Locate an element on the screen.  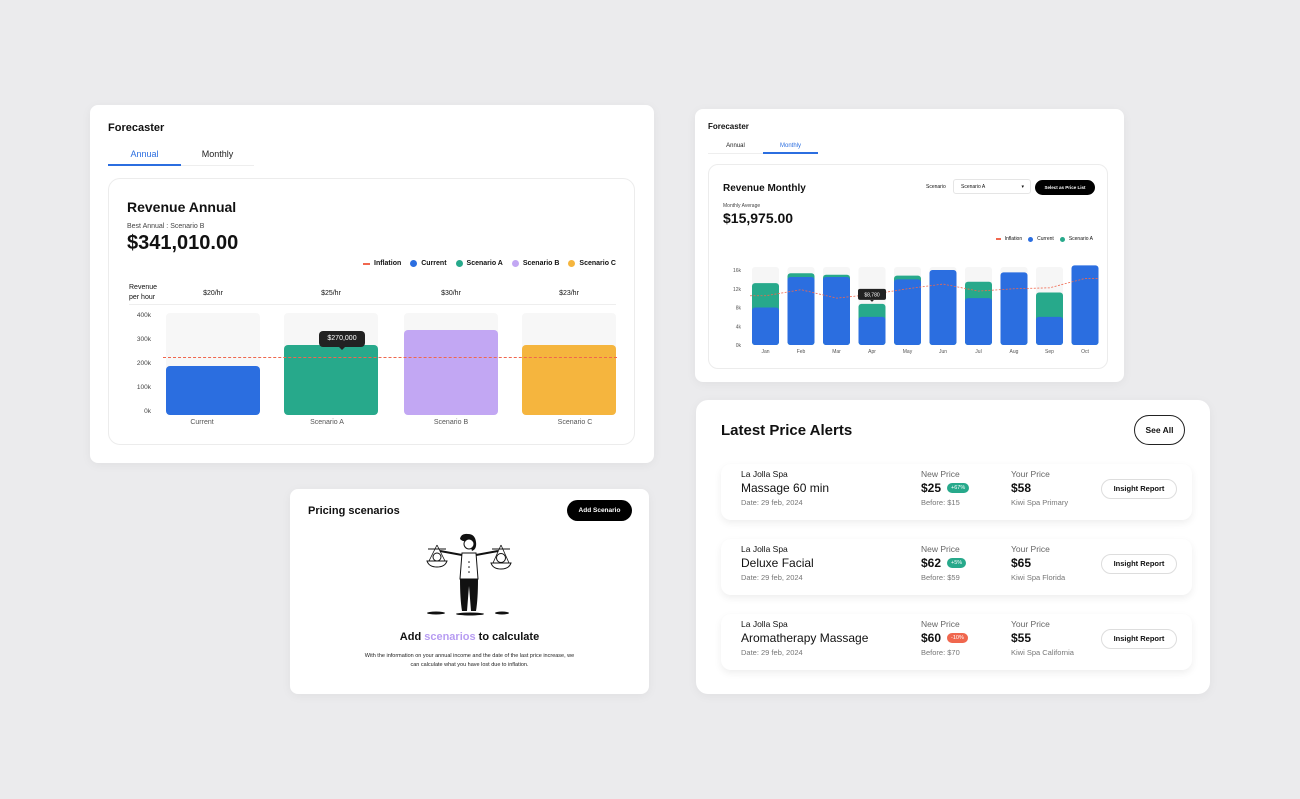
bar-scenario-c is located at coordinates (569, 379).